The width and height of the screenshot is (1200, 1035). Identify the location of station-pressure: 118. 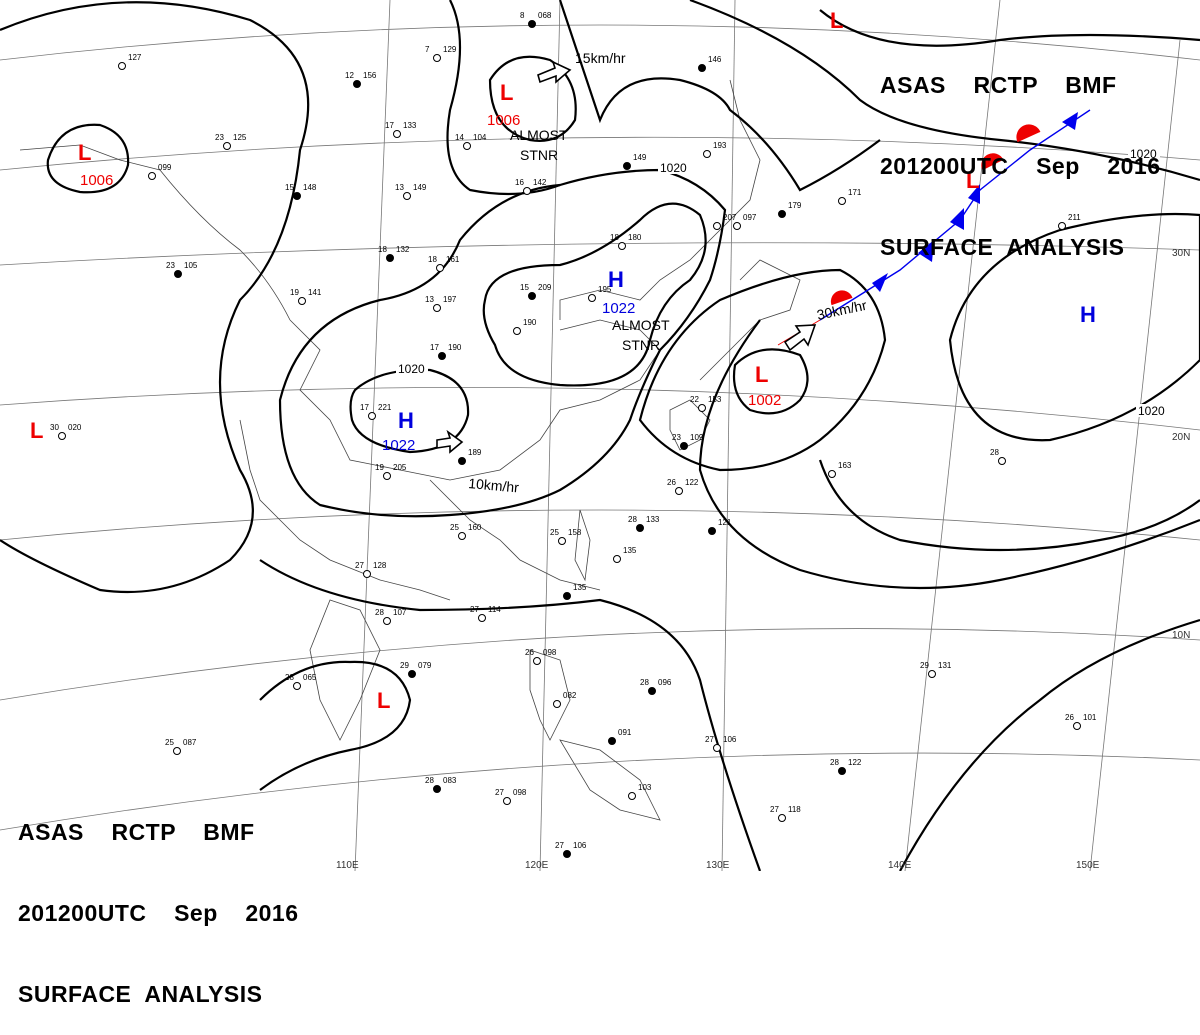
(794, 809).